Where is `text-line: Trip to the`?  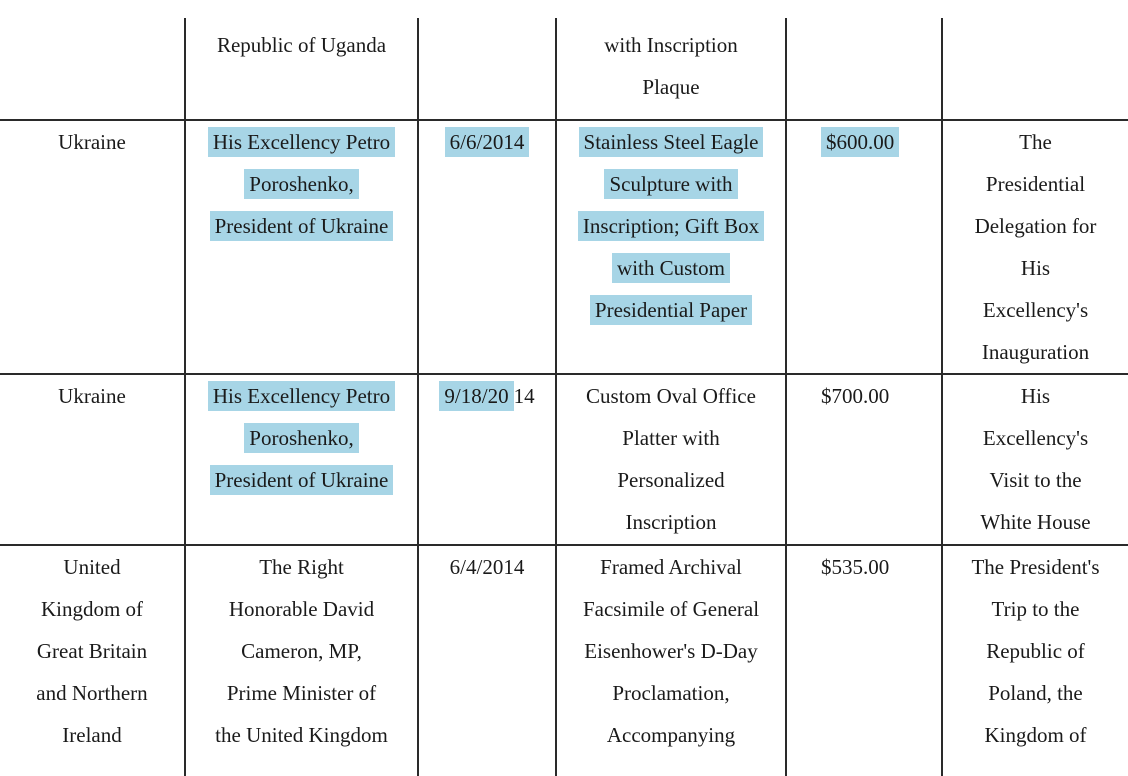 text-line: Trip to the is located at coordinates (1035, 609).